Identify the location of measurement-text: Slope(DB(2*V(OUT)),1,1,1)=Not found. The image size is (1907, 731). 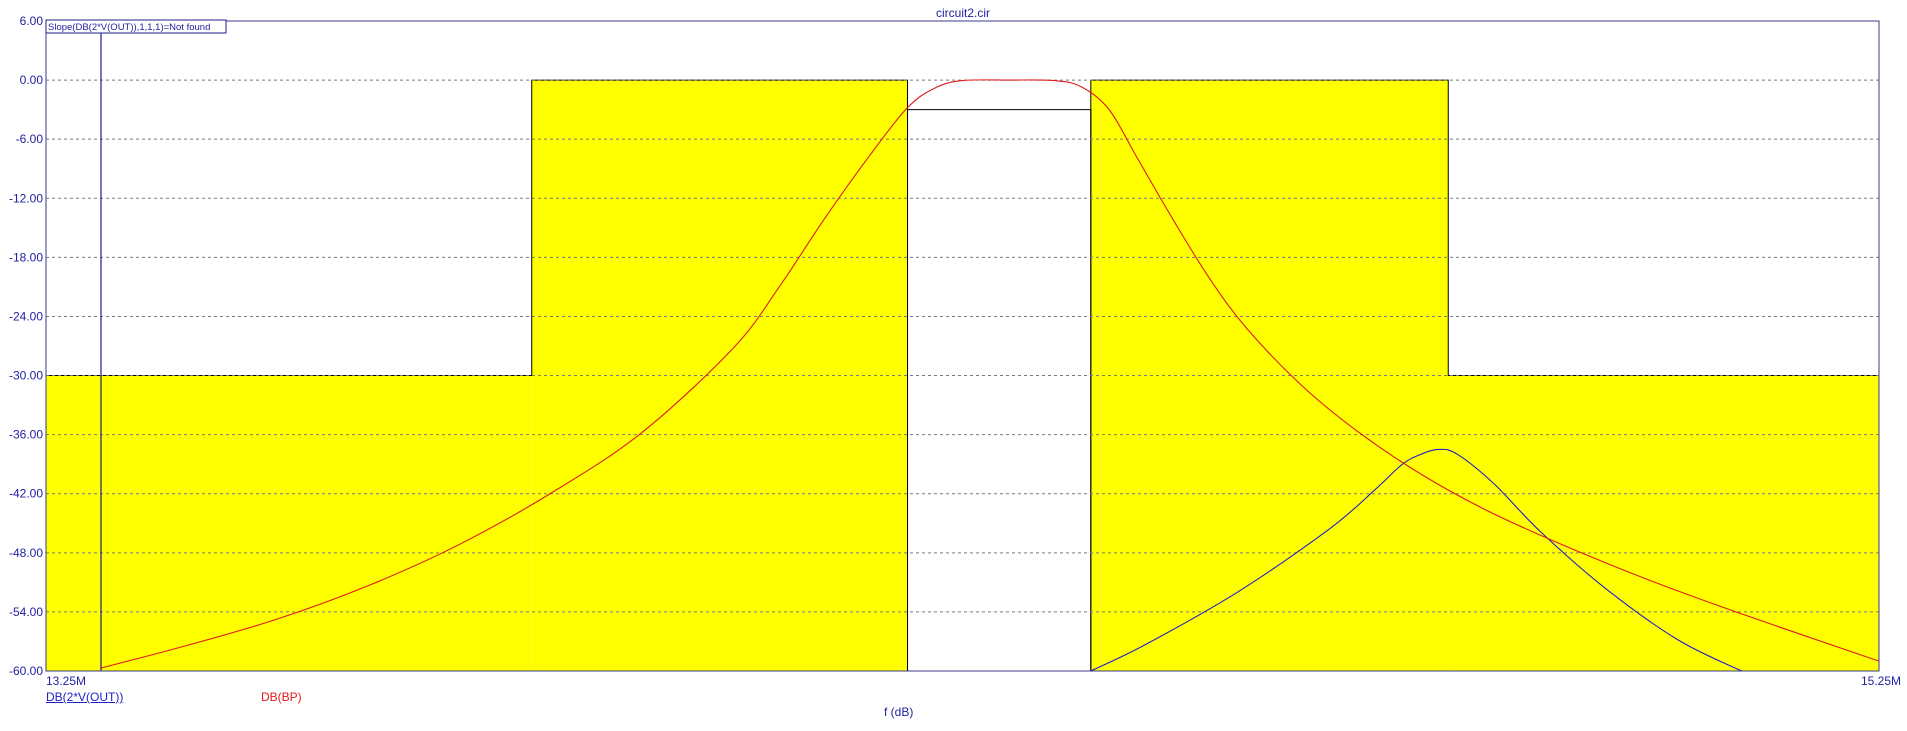
(129, 27).